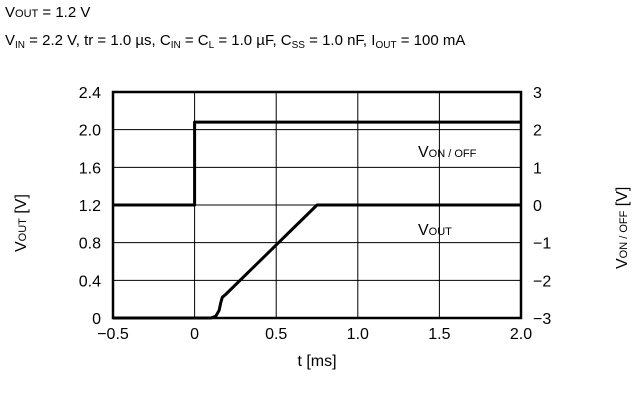  What do you see at coordinates (622, 228) in the screenshot?
I see `y-right-axis-label: VON / OFF [V]` at bounding box center [622, 228].